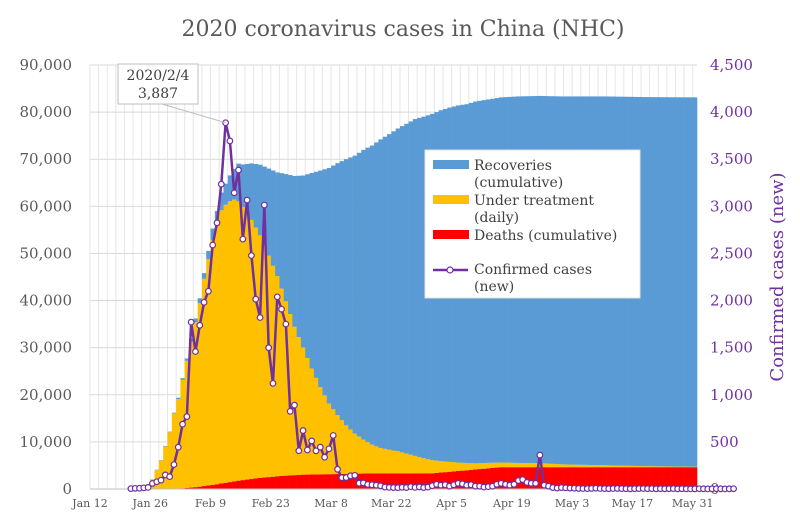 Image resolution: width=800 pixels, height=517 pixels. I want to click on y-right-tick-label: 2,500, so click(731, 253).